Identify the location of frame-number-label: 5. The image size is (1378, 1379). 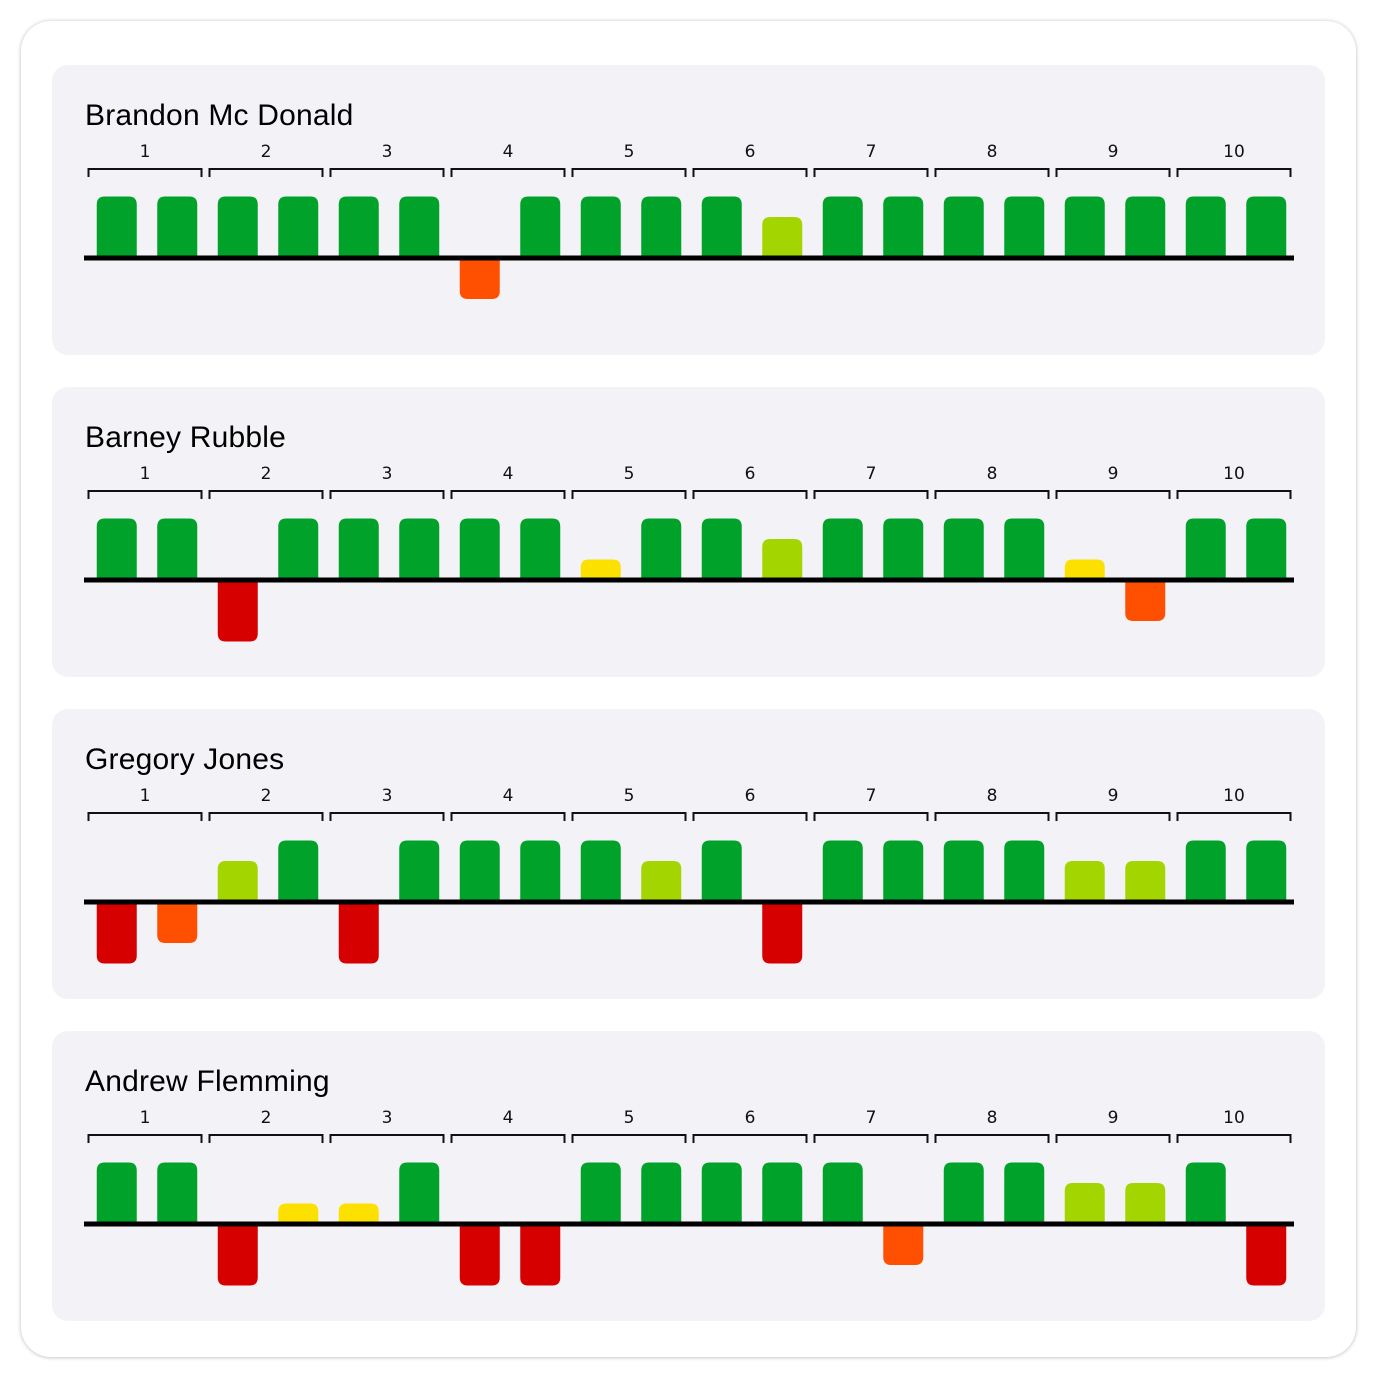
(629, 1118).